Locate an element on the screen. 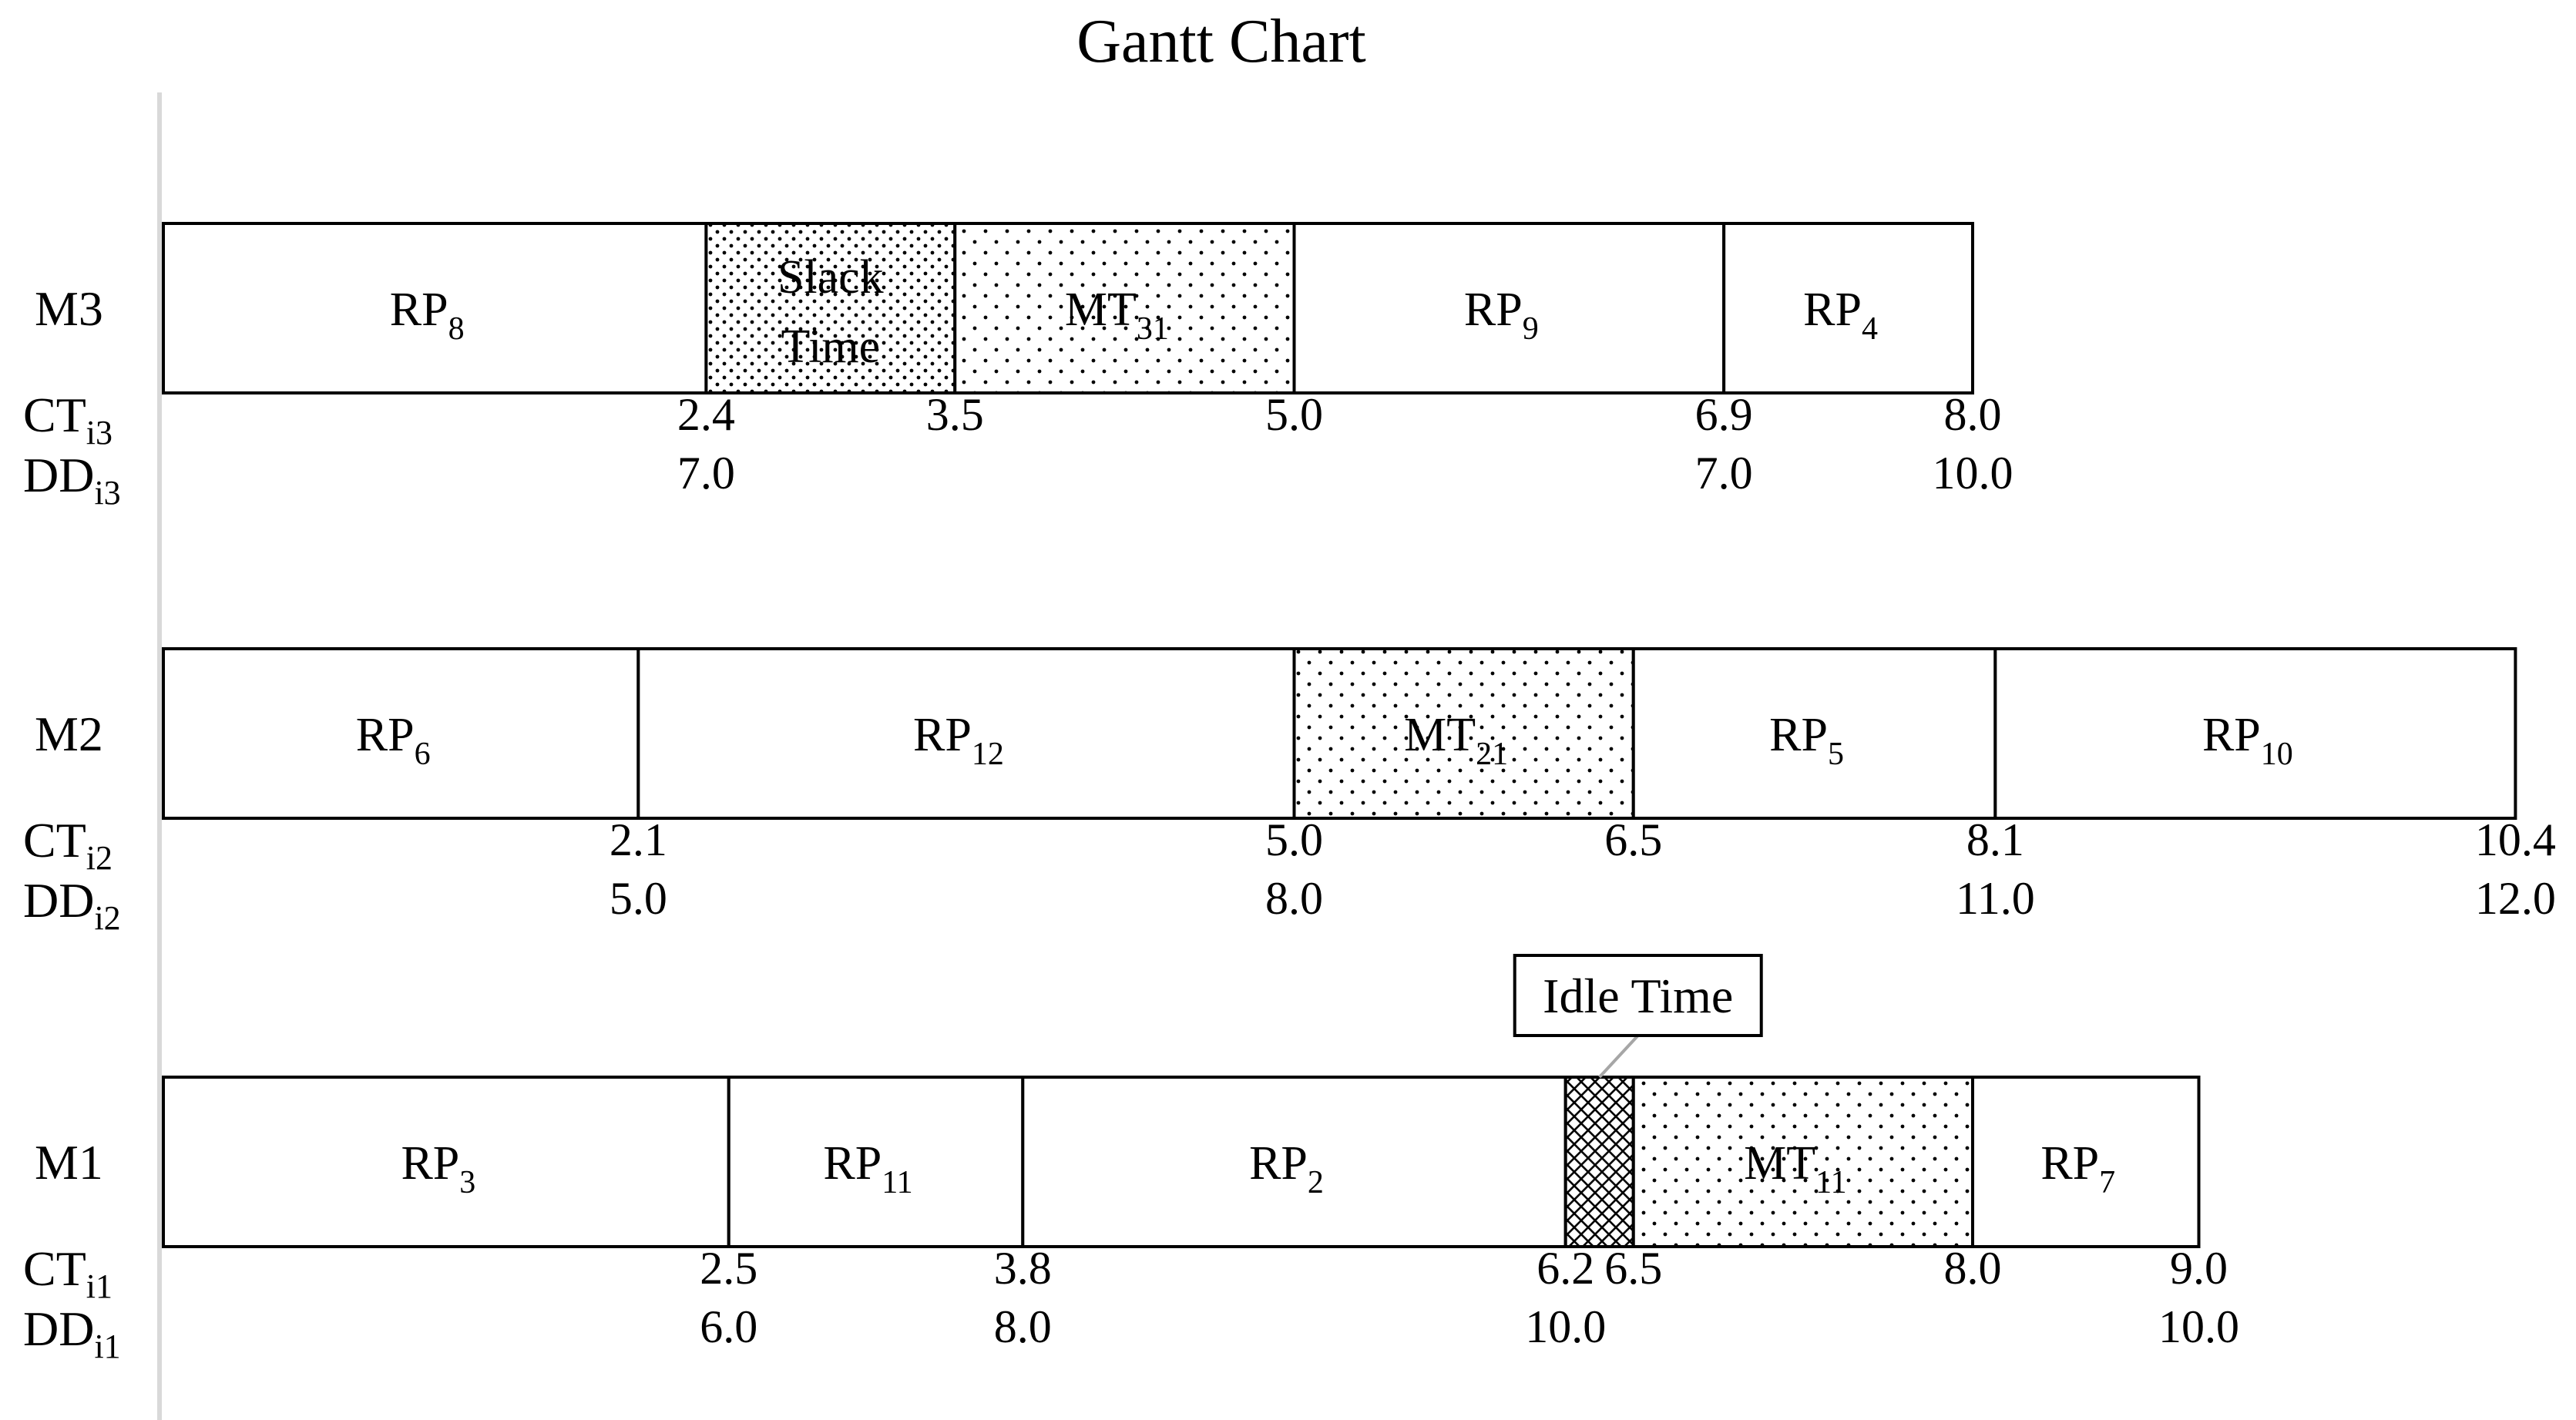 This screenshot has height=1420, width=2576. machine-label: M1 is located at coordinates (69, 1162).